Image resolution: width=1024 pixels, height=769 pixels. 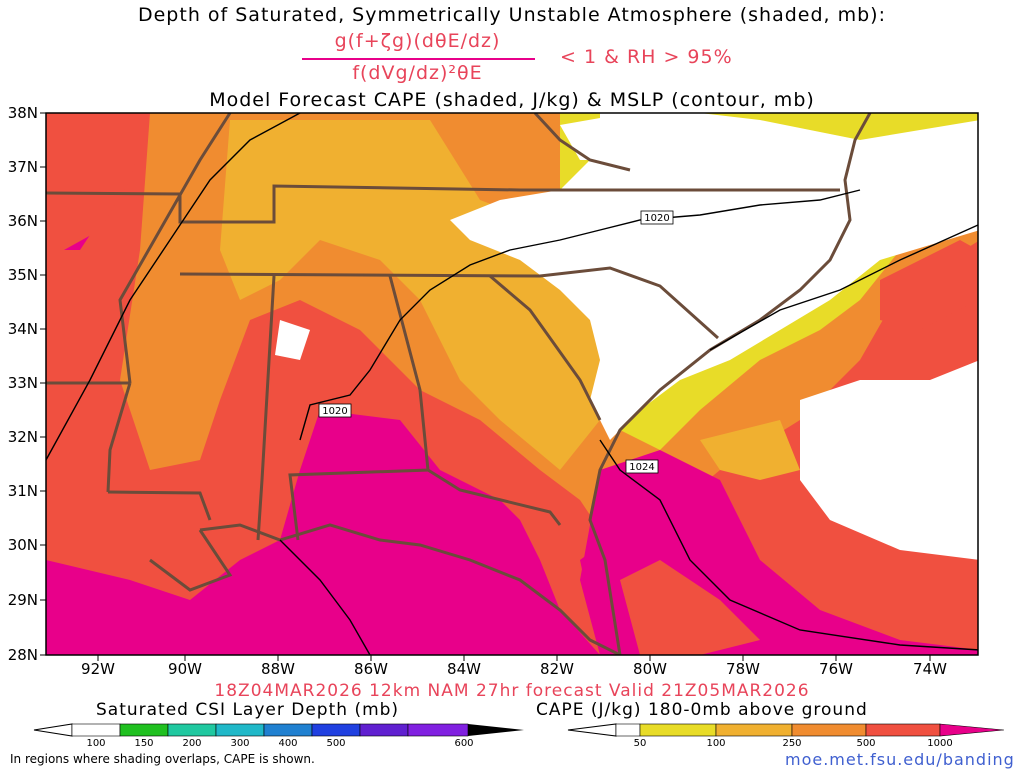 I want to click on cape-colorbar, so click(x=786, y=730).